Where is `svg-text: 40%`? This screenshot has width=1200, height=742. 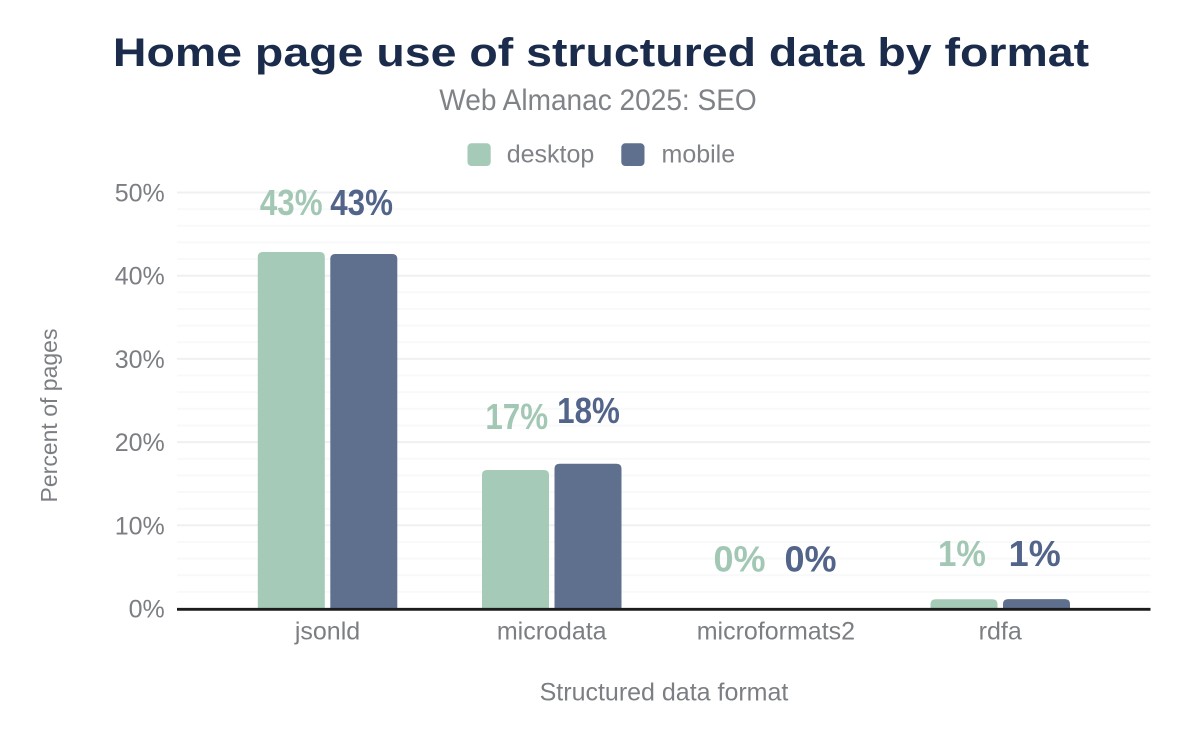
svg-text: 40% is located at coordinates (140, 277).